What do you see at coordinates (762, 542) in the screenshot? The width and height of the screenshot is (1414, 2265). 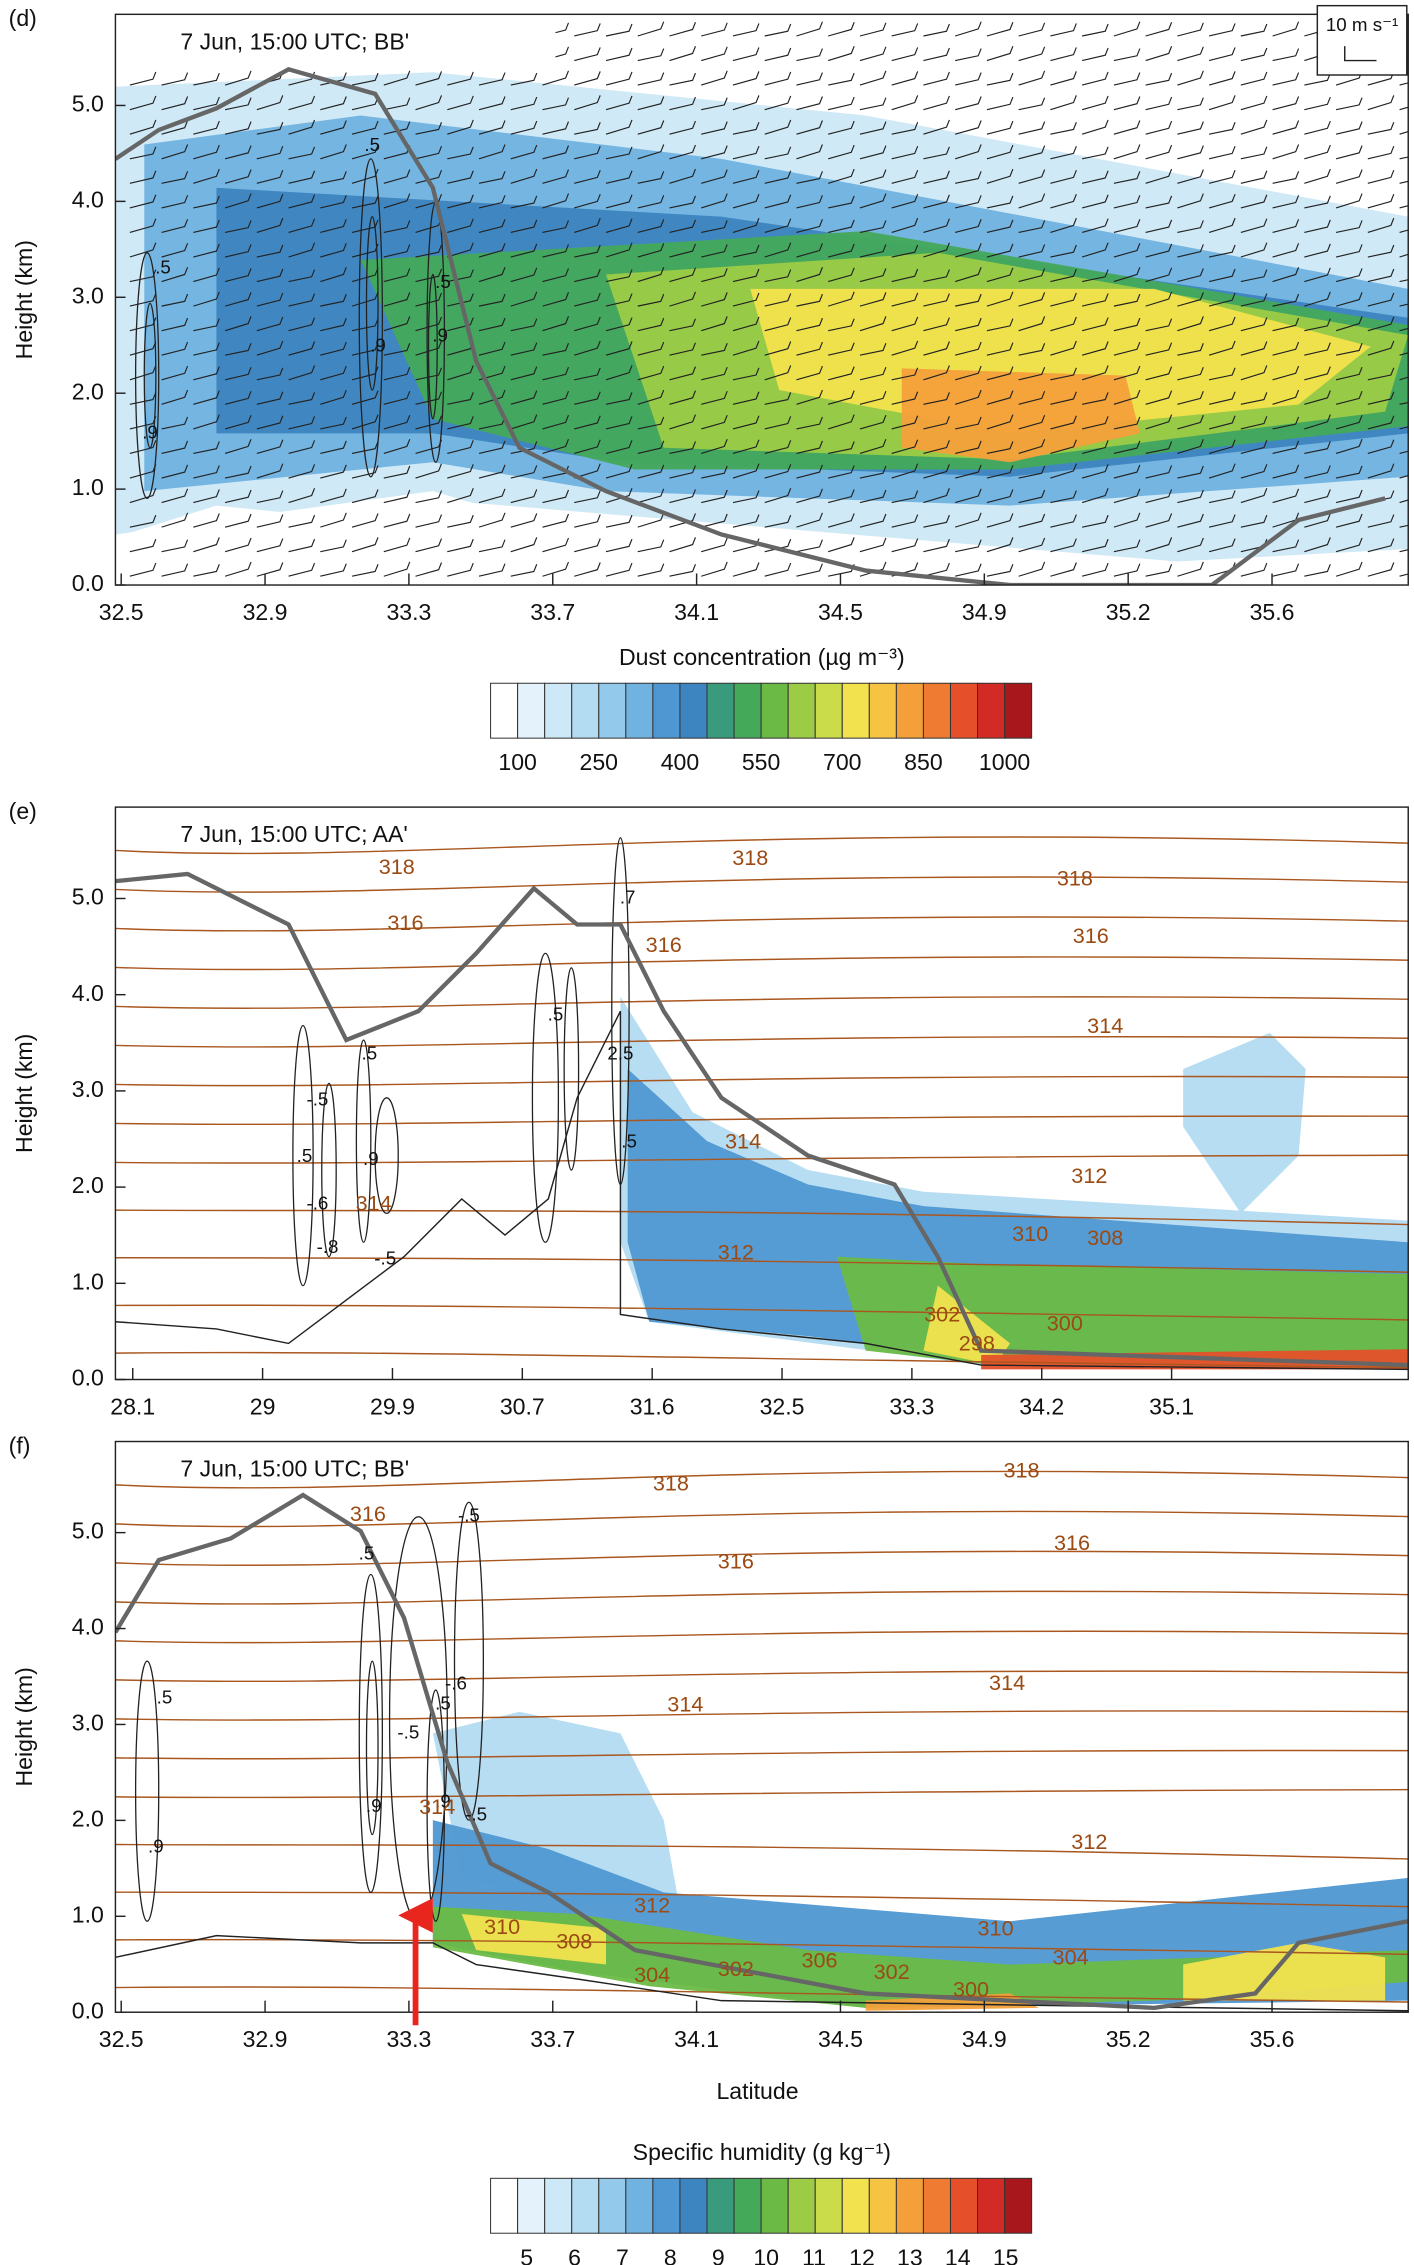 I see `terrain-mask` at bounding box center [762, 542].